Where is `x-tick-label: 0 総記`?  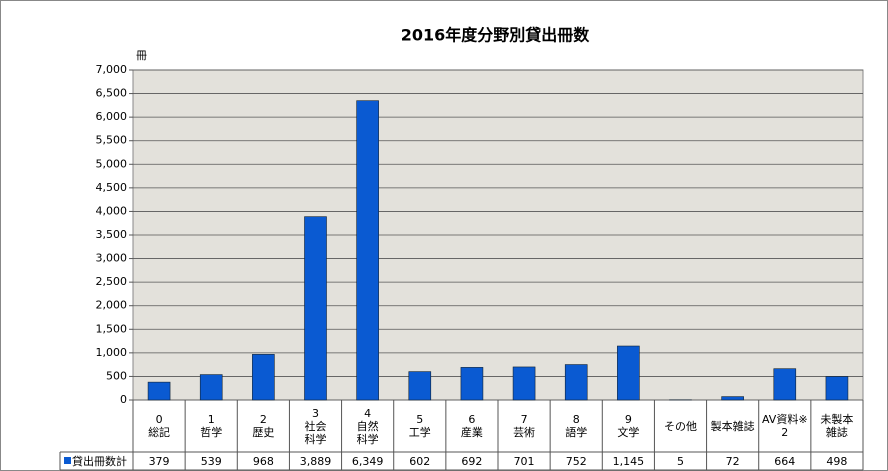
x-tick-label: 0 総記 is located at coordinates (159, 426).